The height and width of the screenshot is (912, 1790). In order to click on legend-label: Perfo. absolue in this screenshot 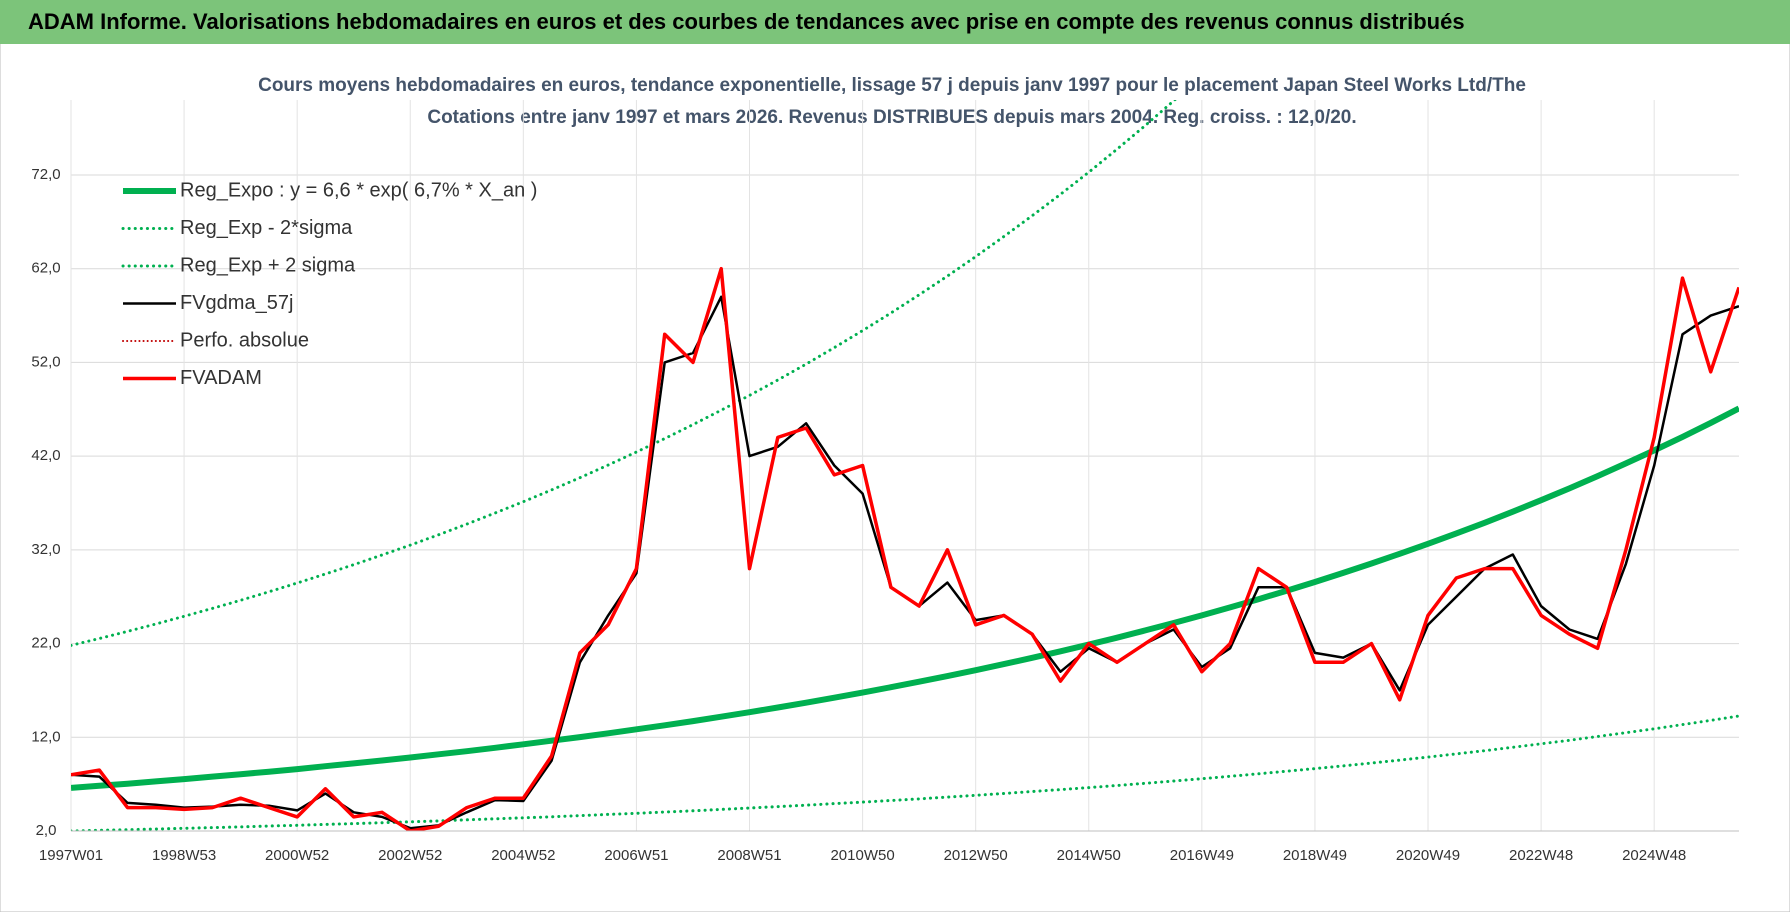, I will do `click(244, 340)`.